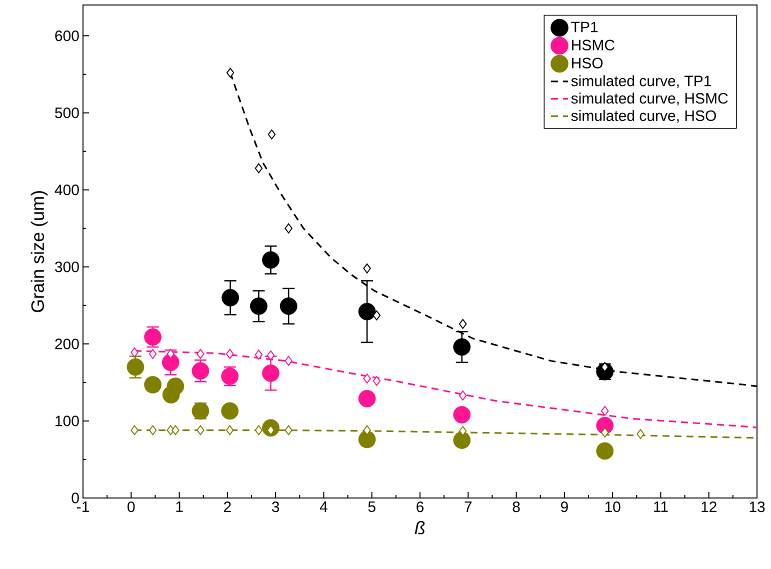 This screenshot has width=771, height=569. What do you see at coordinates (227, 507) in the screenshot?
I see `x-tick-label: 2` at bounding box center [227, 507].